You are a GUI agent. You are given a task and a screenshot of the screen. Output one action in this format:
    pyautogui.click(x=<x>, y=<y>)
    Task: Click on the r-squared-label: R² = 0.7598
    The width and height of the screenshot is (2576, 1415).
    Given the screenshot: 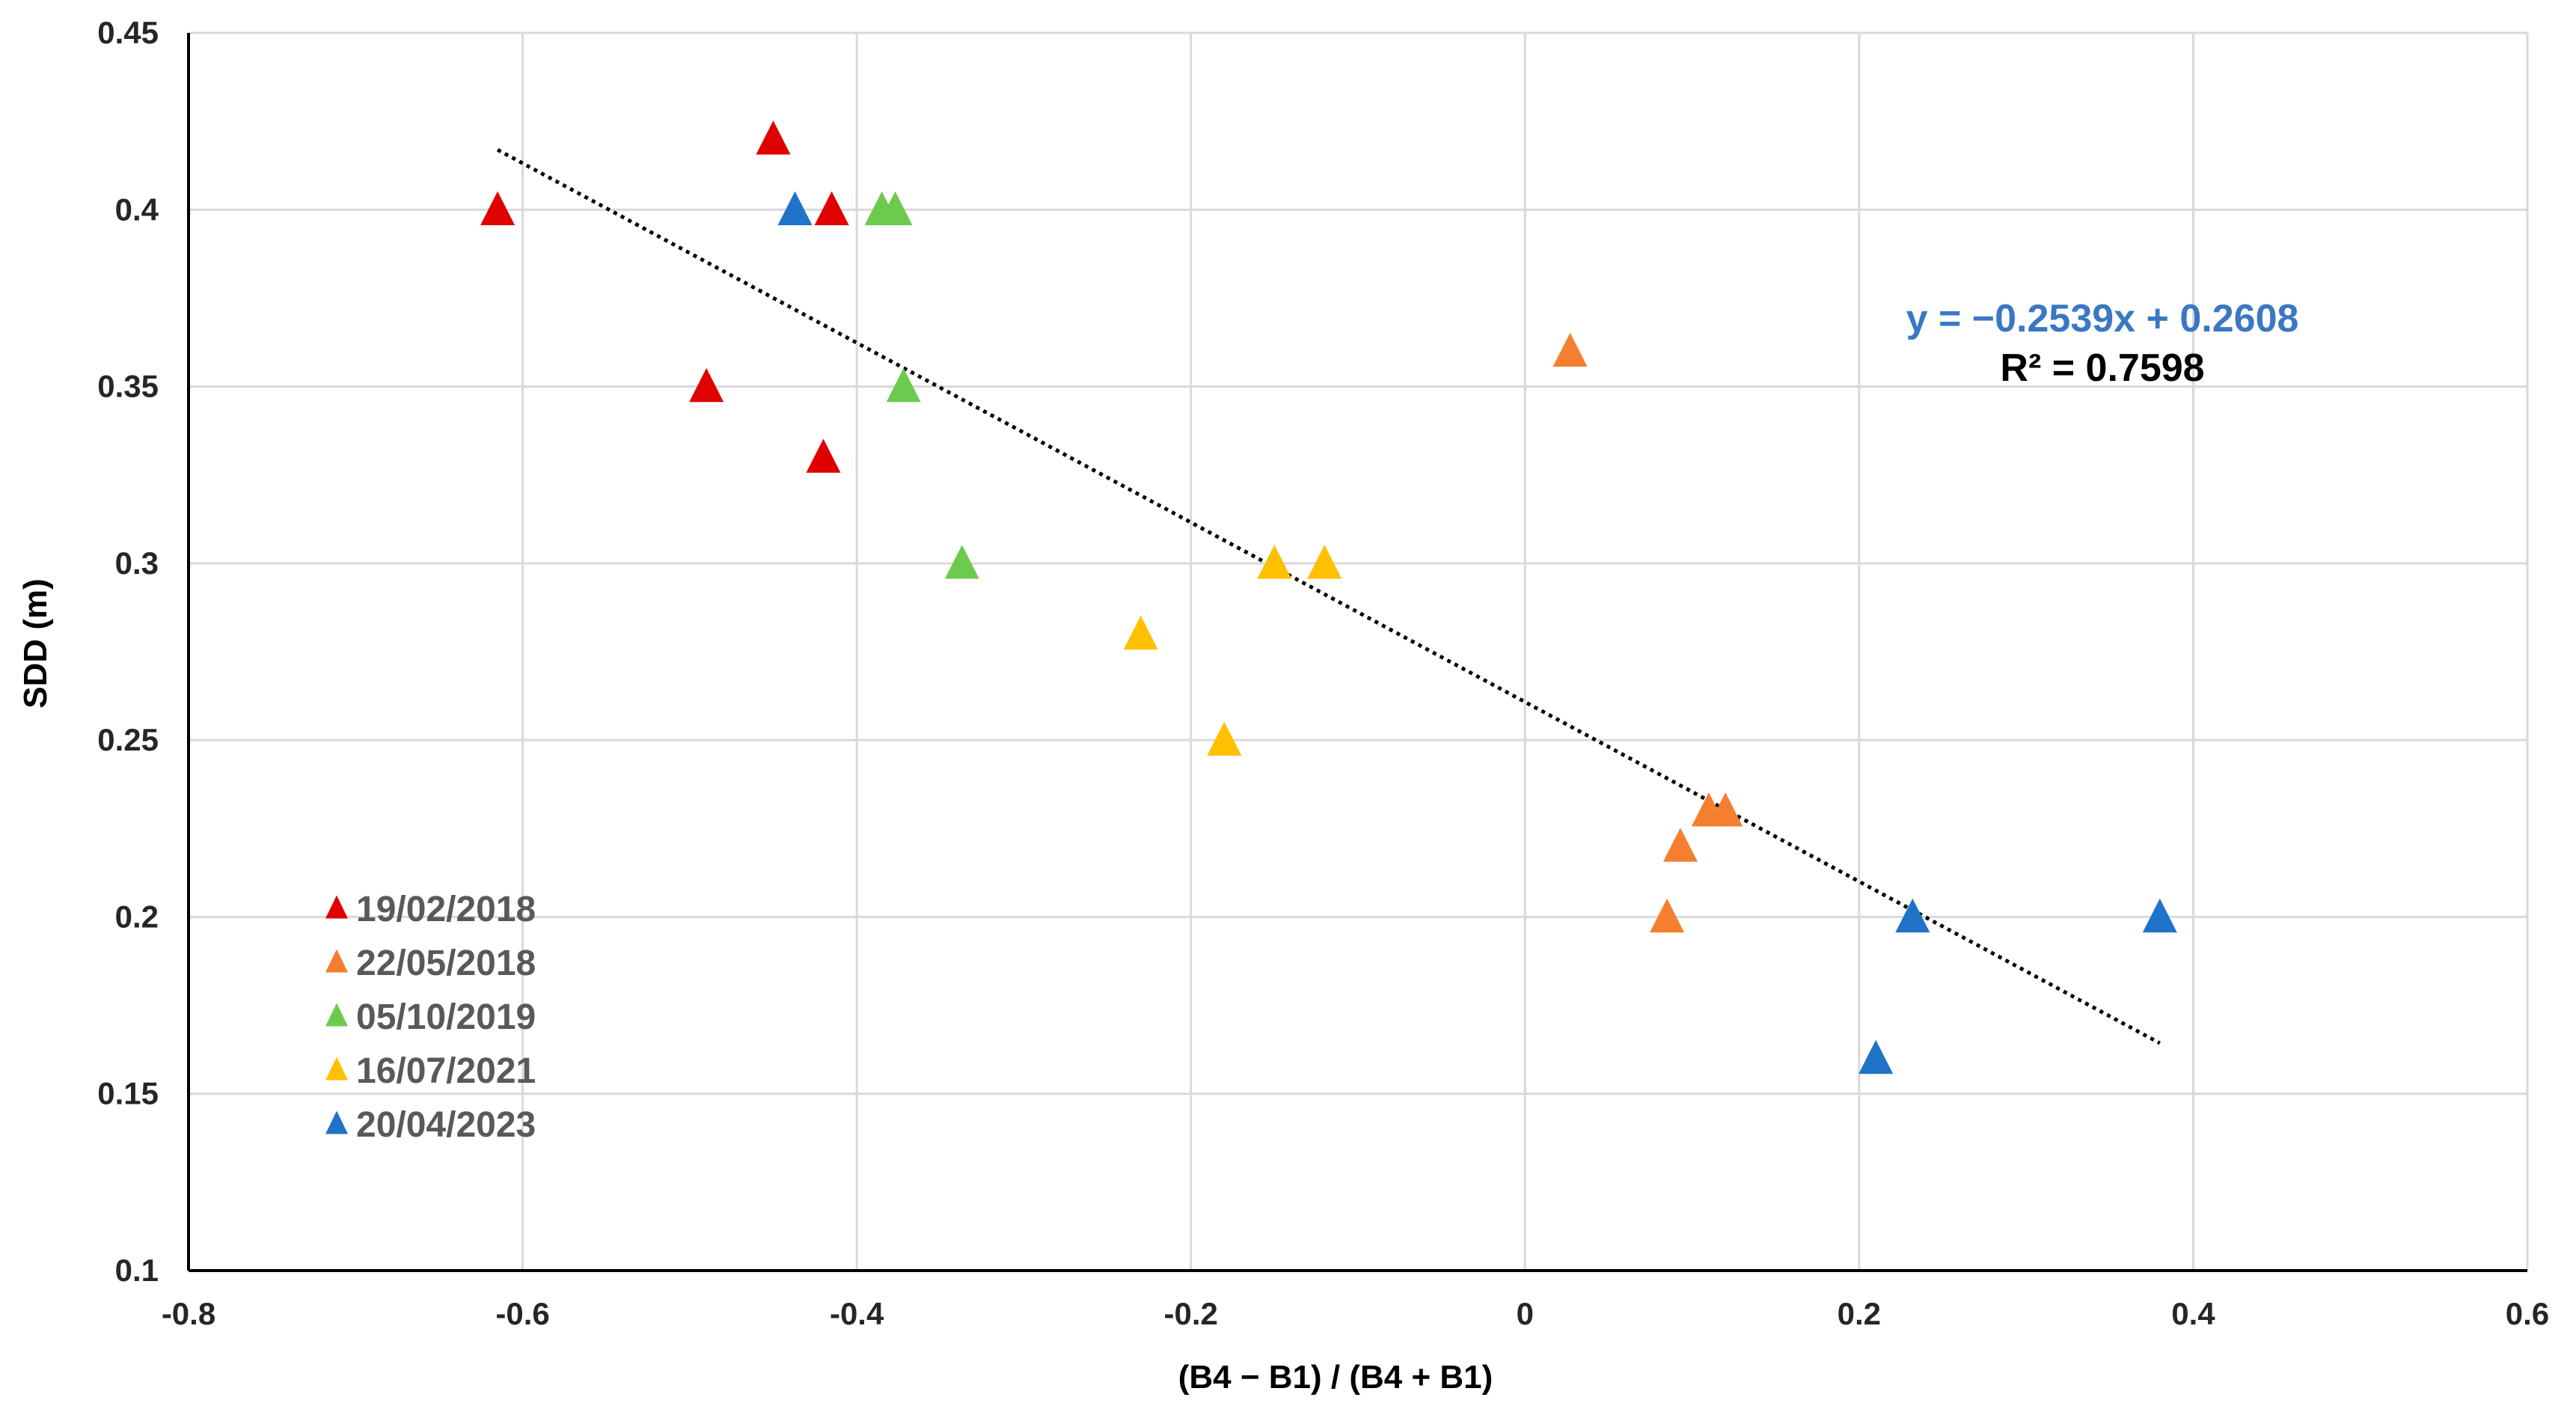 What is the action you would take?
    pyautogui.click(x=2102, y=368)
    